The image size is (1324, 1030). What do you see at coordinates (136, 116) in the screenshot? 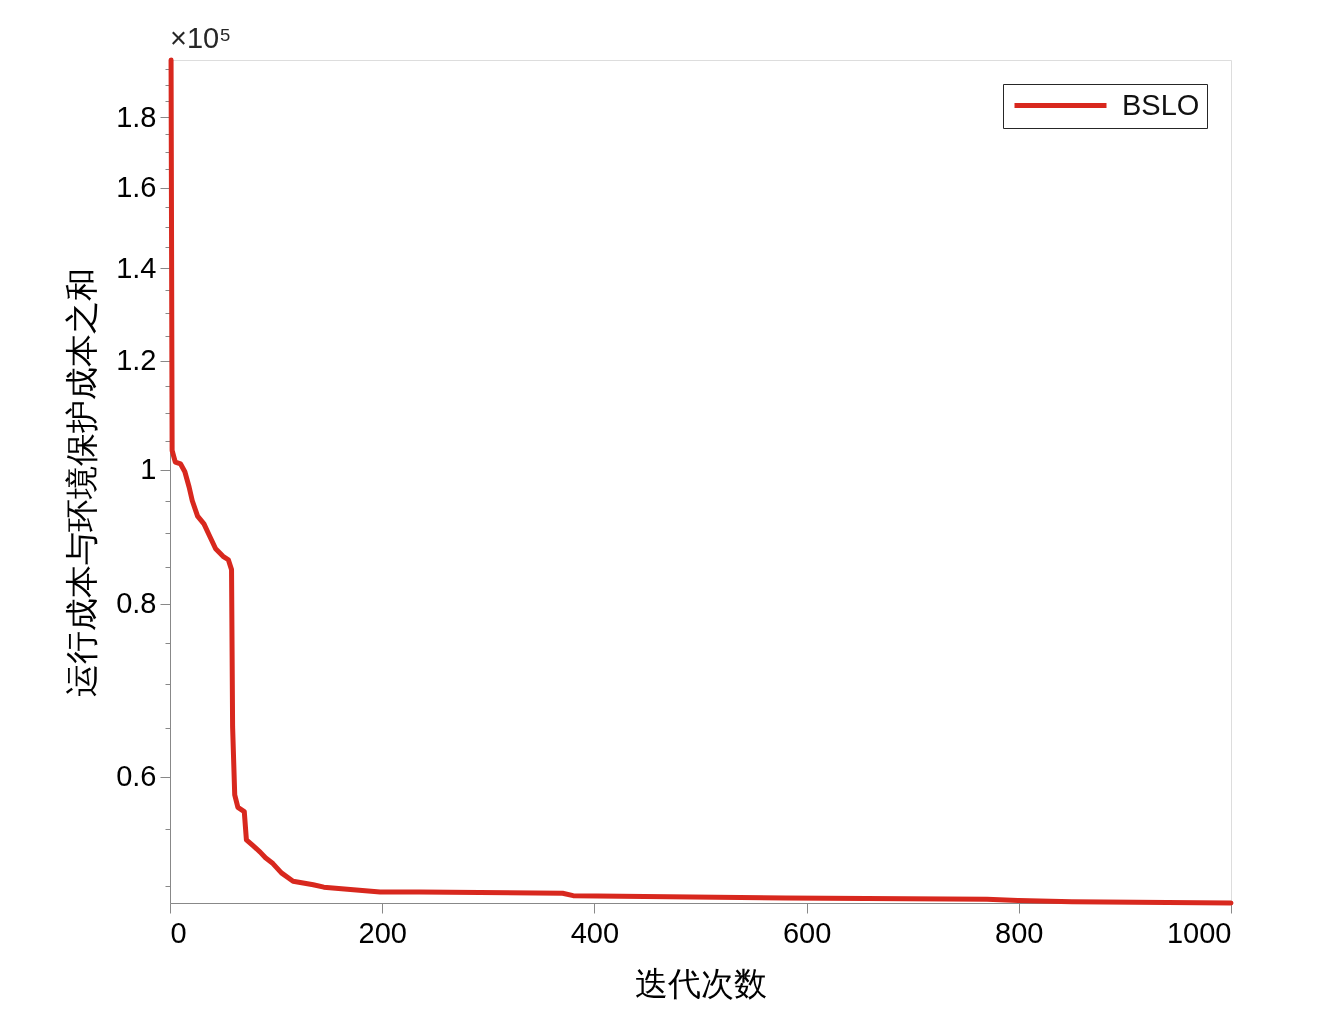
I see `y-tick-label: 1.8` at bounding box center [136, 116].